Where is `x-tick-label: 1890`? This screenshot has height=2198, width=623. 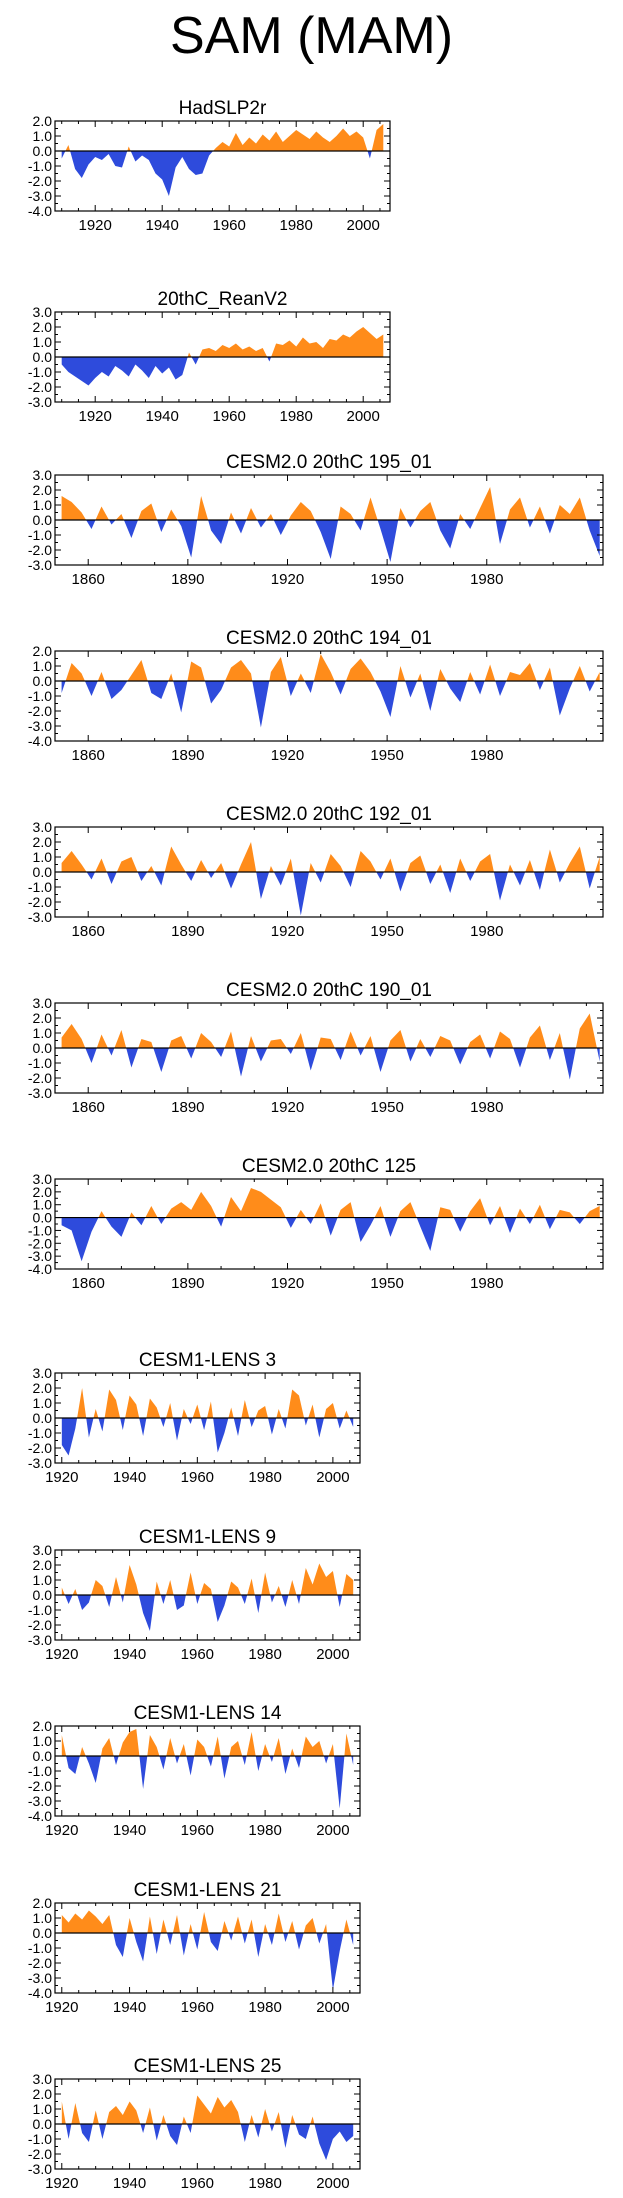 x-tick-label: 1890 is located at coordinates (187, 755).